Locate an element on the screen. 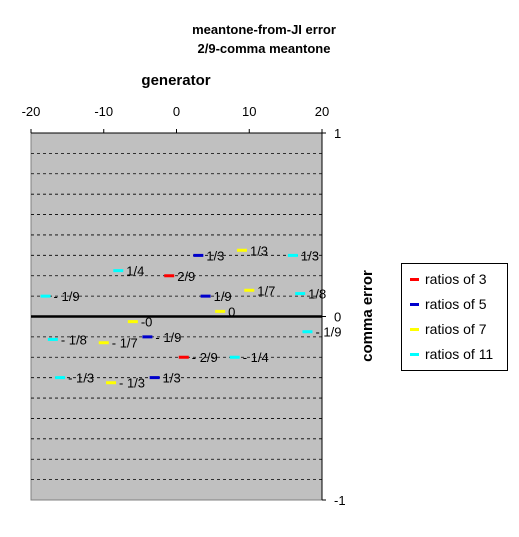 This screenshot has height=537, width=519. legend-item: ratios of 3 is located at coordinates (448, 279).